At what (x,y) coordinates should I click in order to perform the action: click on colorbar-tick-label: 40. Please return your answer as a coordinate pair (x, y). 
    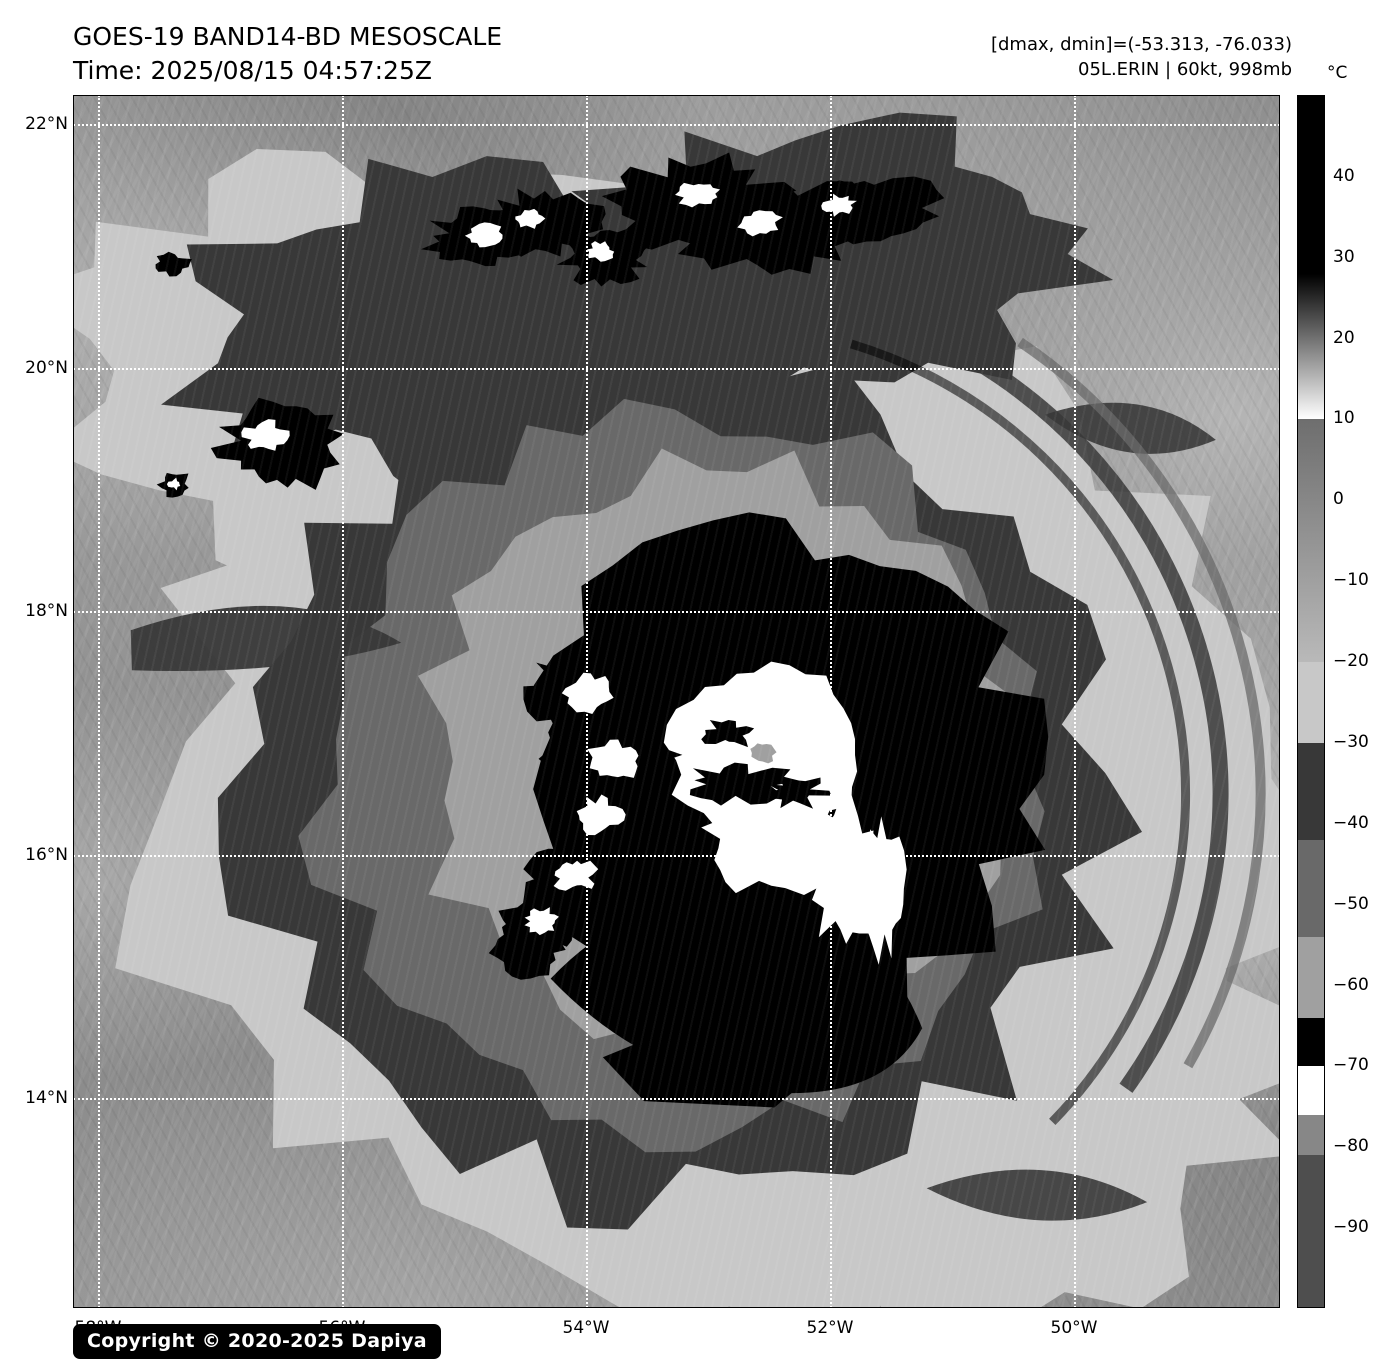
    Looking at the image, I should click on (1344, 175).